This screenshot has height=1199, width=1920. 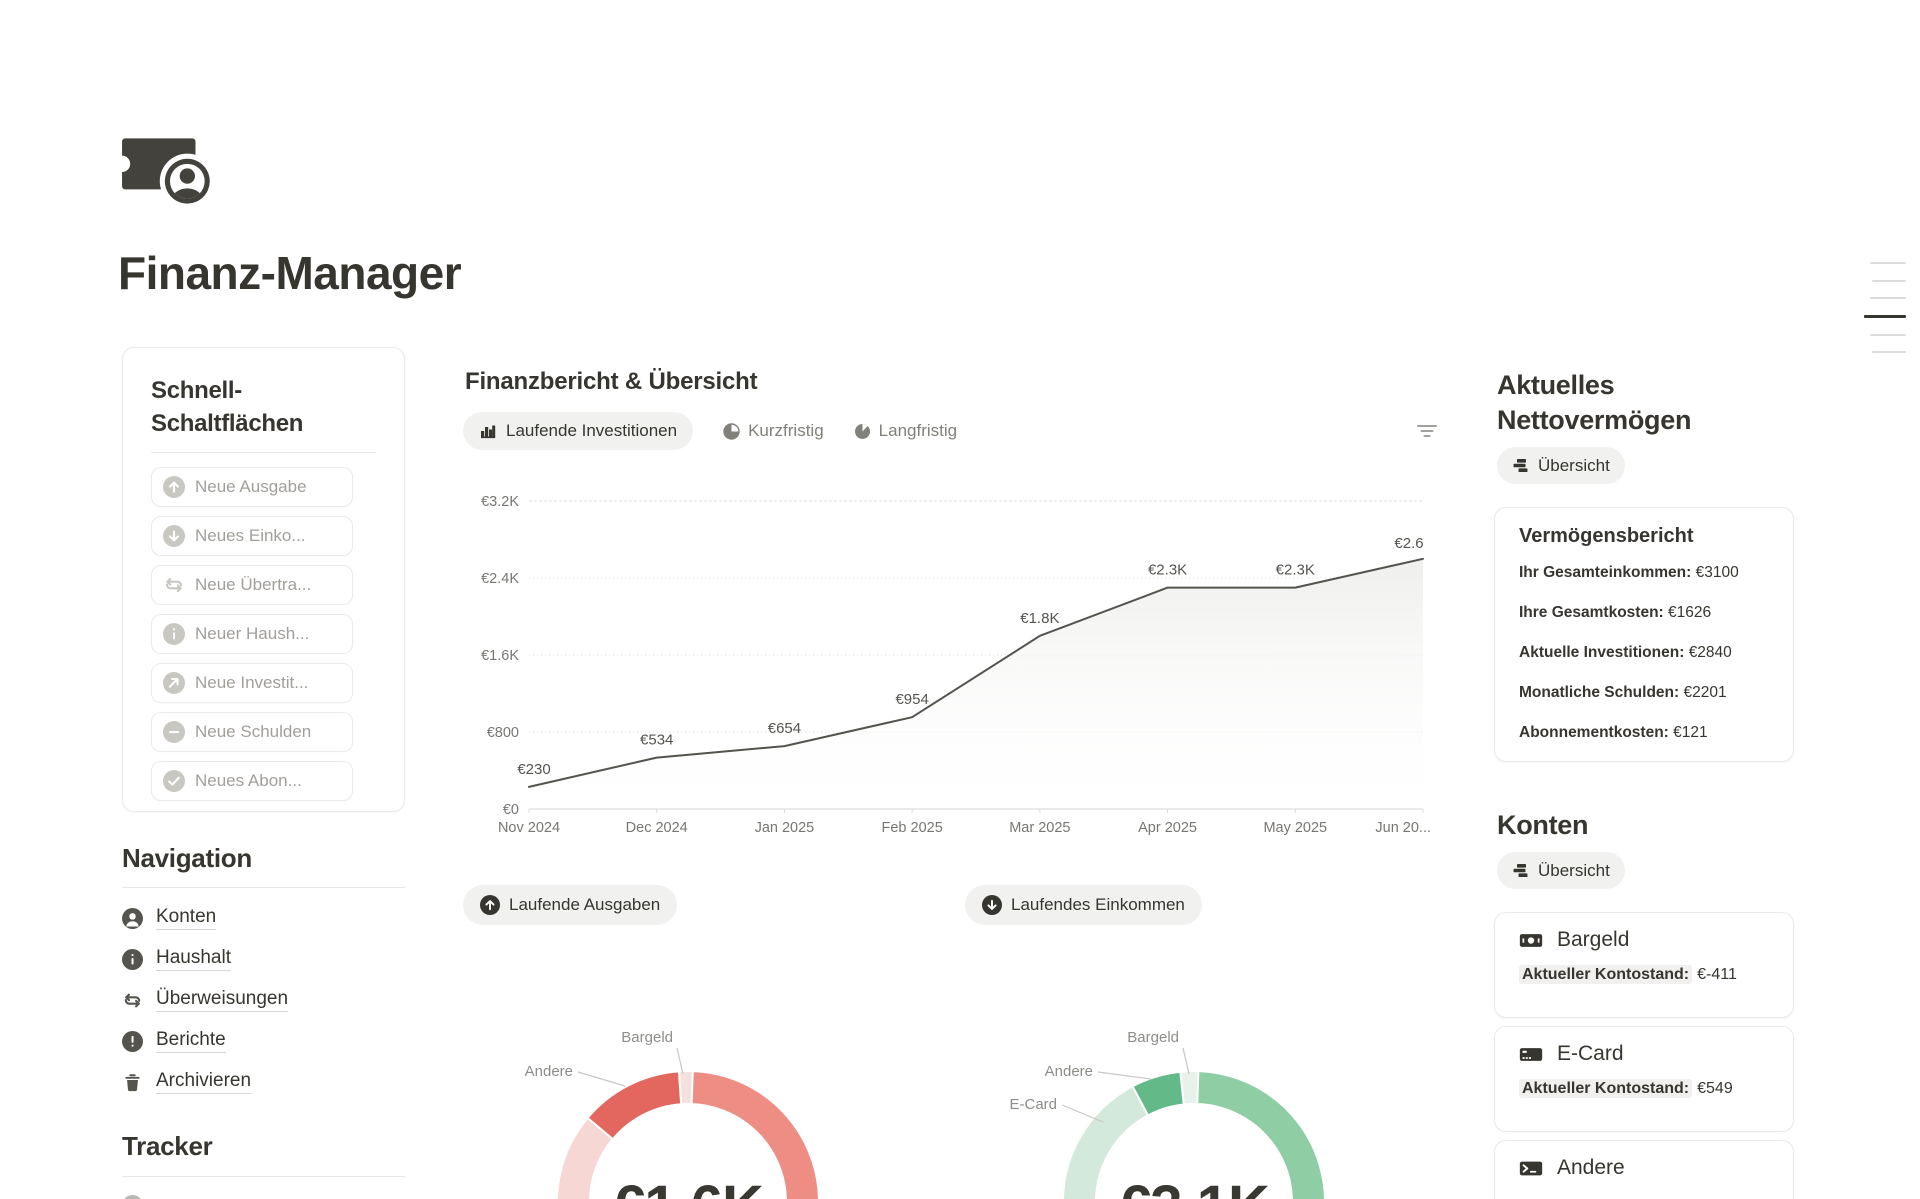 I want to click on account-card-ecard: E-Card Aktueller Kontostand: €549, so click(x=1644, y=1079).